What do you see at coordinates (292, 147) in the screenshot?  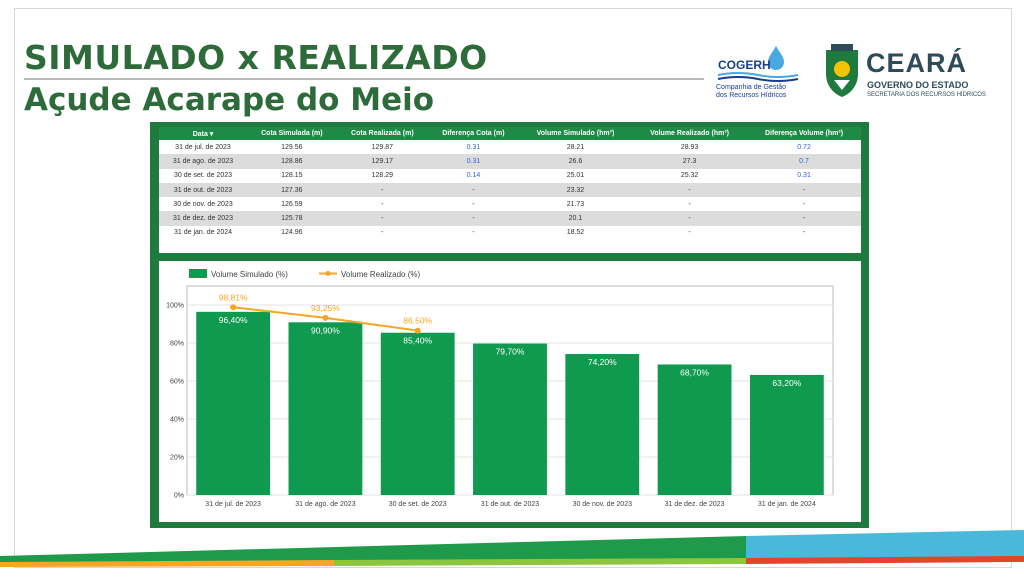 I see `table-cell: 129.56` at bounding box center [292, 147].